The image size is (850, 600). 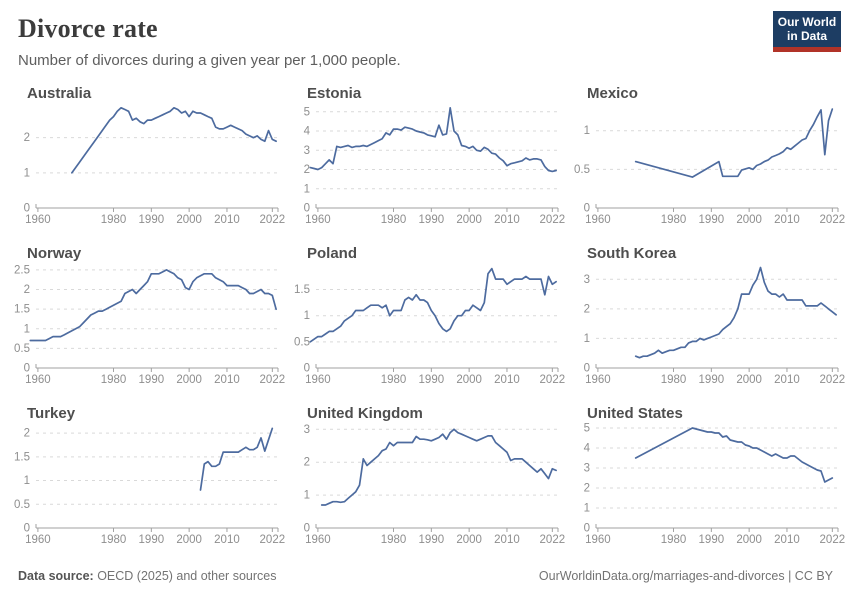 I want to click on page-title: Divorce rate, so click(x=88, y=28).